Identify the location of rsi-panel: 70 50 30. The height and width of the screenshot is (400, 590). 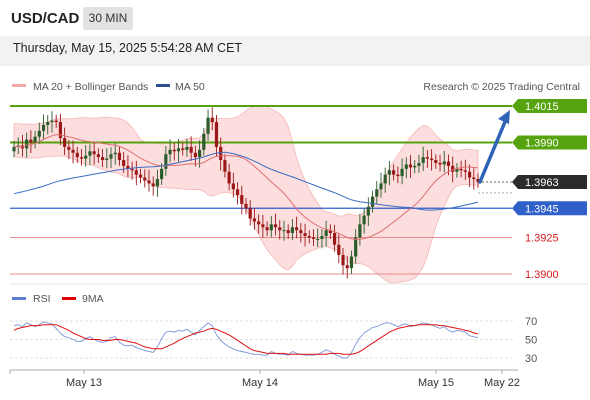
(273, 340).